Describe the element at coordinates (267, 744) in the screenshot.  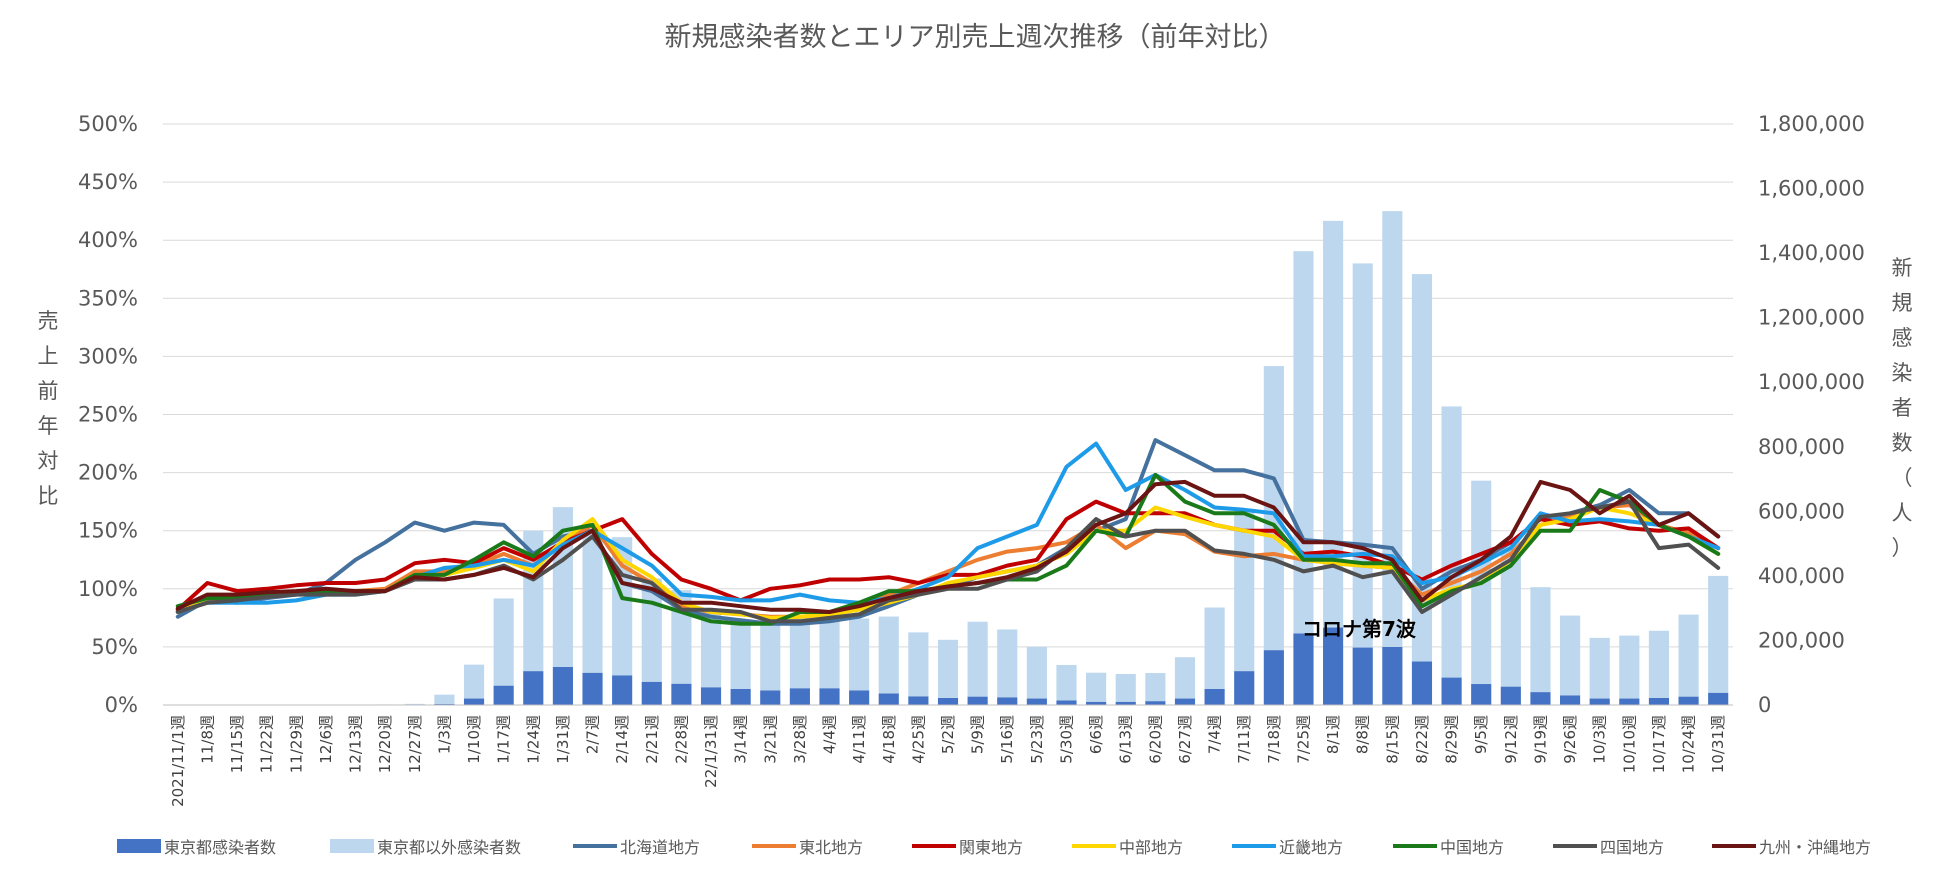
I see `x-tick-label: 11/22週` at that location.